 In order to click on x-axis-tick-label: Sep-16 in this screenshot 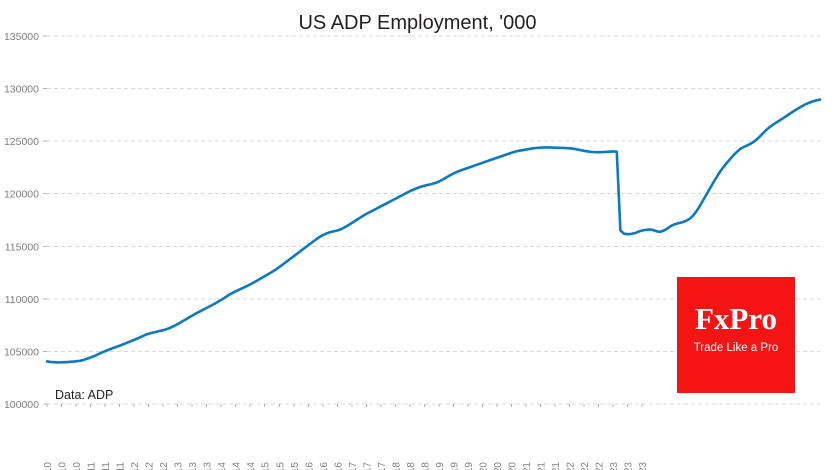, I will do `click(338, 466)`.